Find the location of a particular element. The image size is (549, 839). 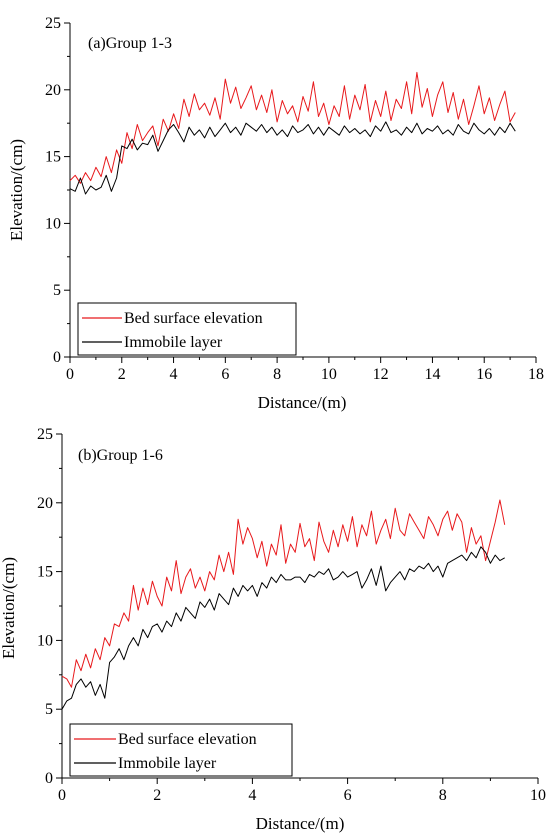

x-tick-label: 14 is located at coordinates (432, 374).